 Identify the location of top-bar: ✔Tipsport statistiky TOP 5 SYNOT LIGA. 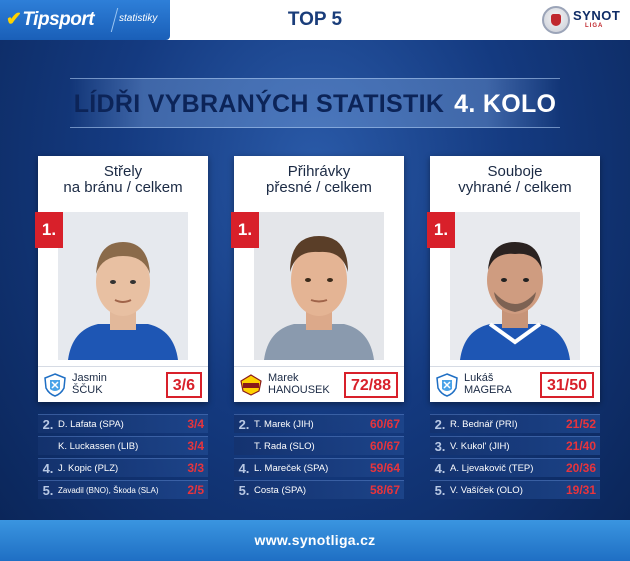
(315, 20).